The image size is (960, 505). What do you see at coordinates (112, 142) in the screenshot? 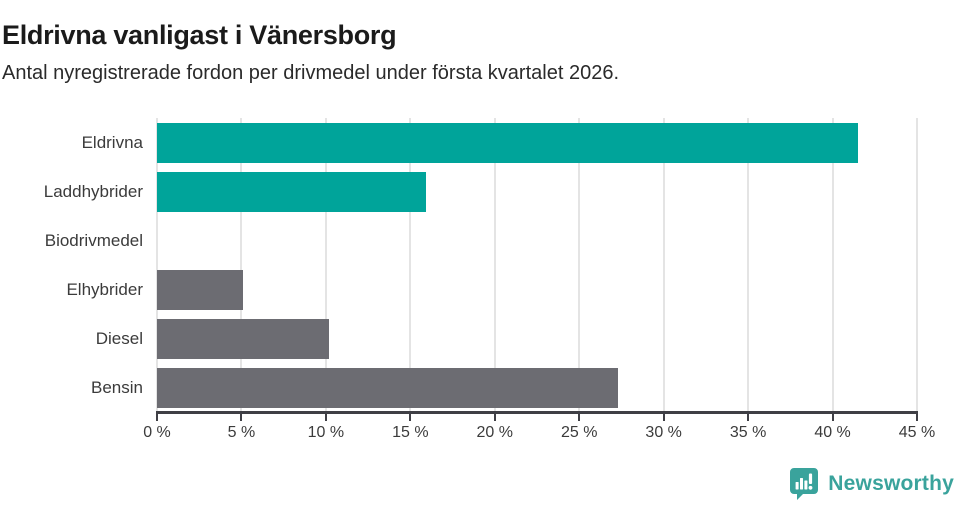
I see `category-label: Eldrivna` at bounding box center [112, 142].